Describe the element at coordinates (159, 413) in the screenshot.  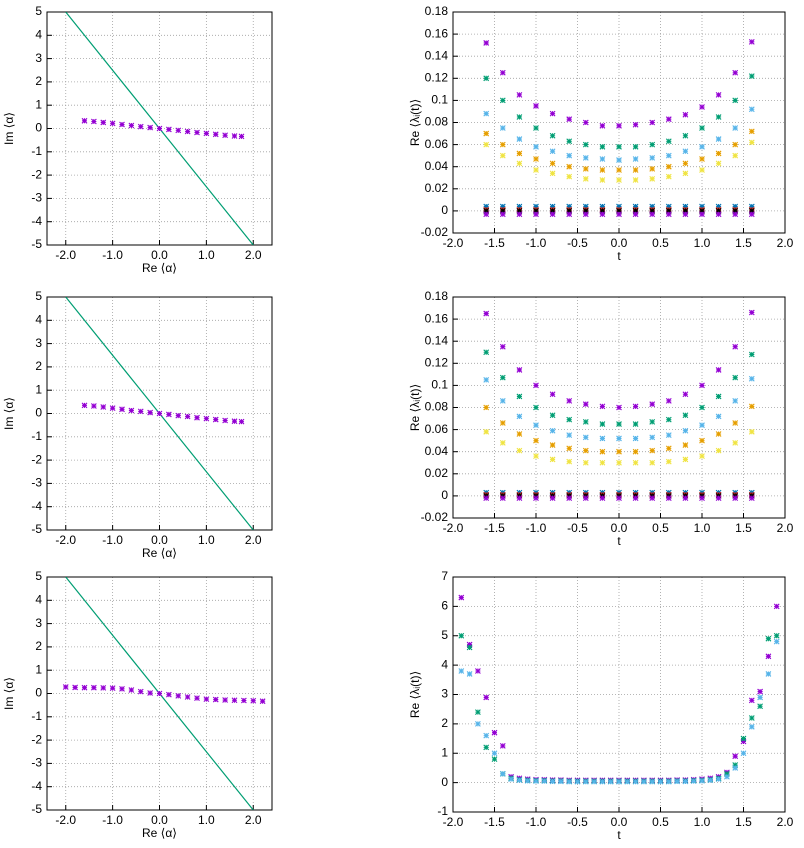
I see `series-group` at that location.